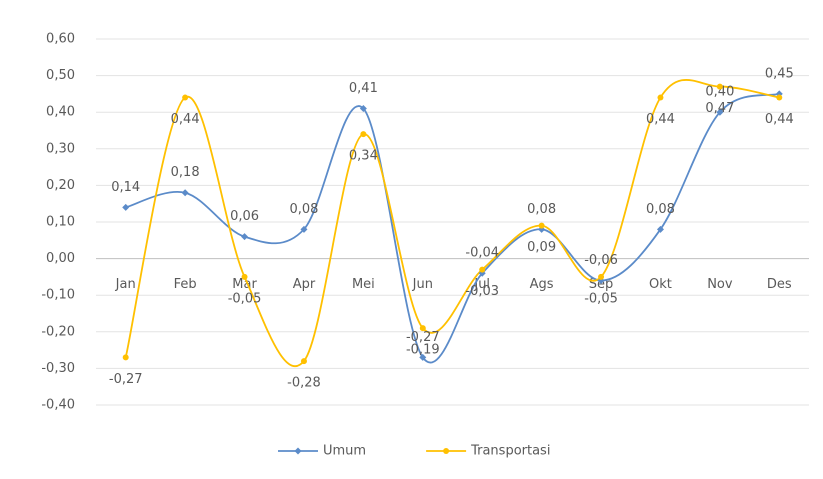  I want to click on y-tick-label: 0,10, so click(60, 222).